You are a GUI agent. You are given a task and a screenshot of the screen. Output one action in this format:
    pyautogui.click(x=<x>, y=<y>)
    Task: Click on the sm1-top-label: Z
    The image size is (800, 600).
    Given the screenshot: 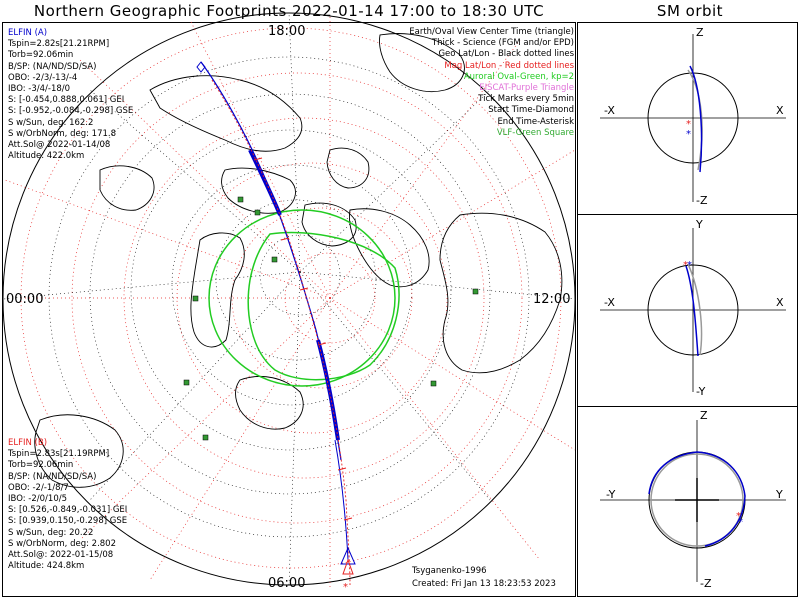 What is the action you would take?
    pyautogui.click(x=700, y=32)
    